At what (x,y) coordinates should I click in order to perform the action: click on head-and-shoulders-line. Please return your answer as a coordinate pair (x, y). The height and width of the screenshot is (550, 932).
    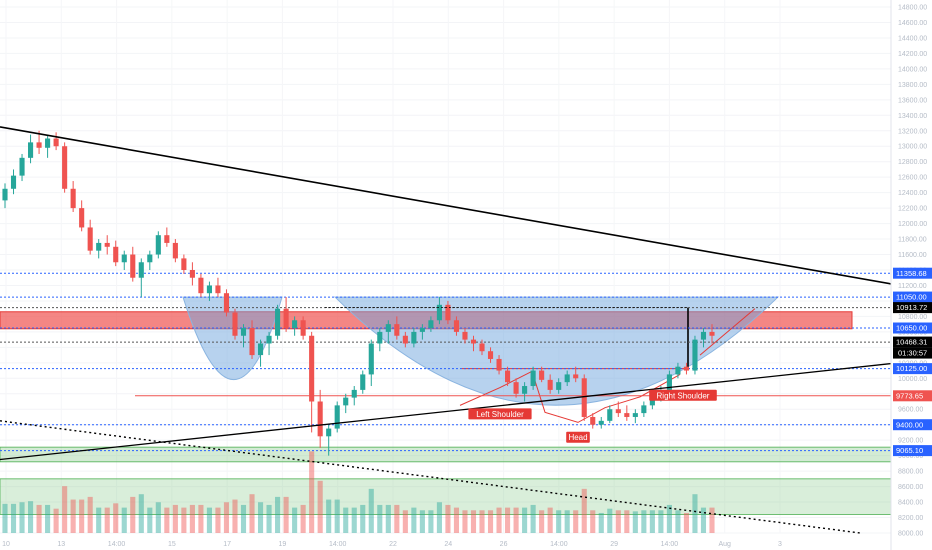
    Looking at the image, I should click on (570, 396).